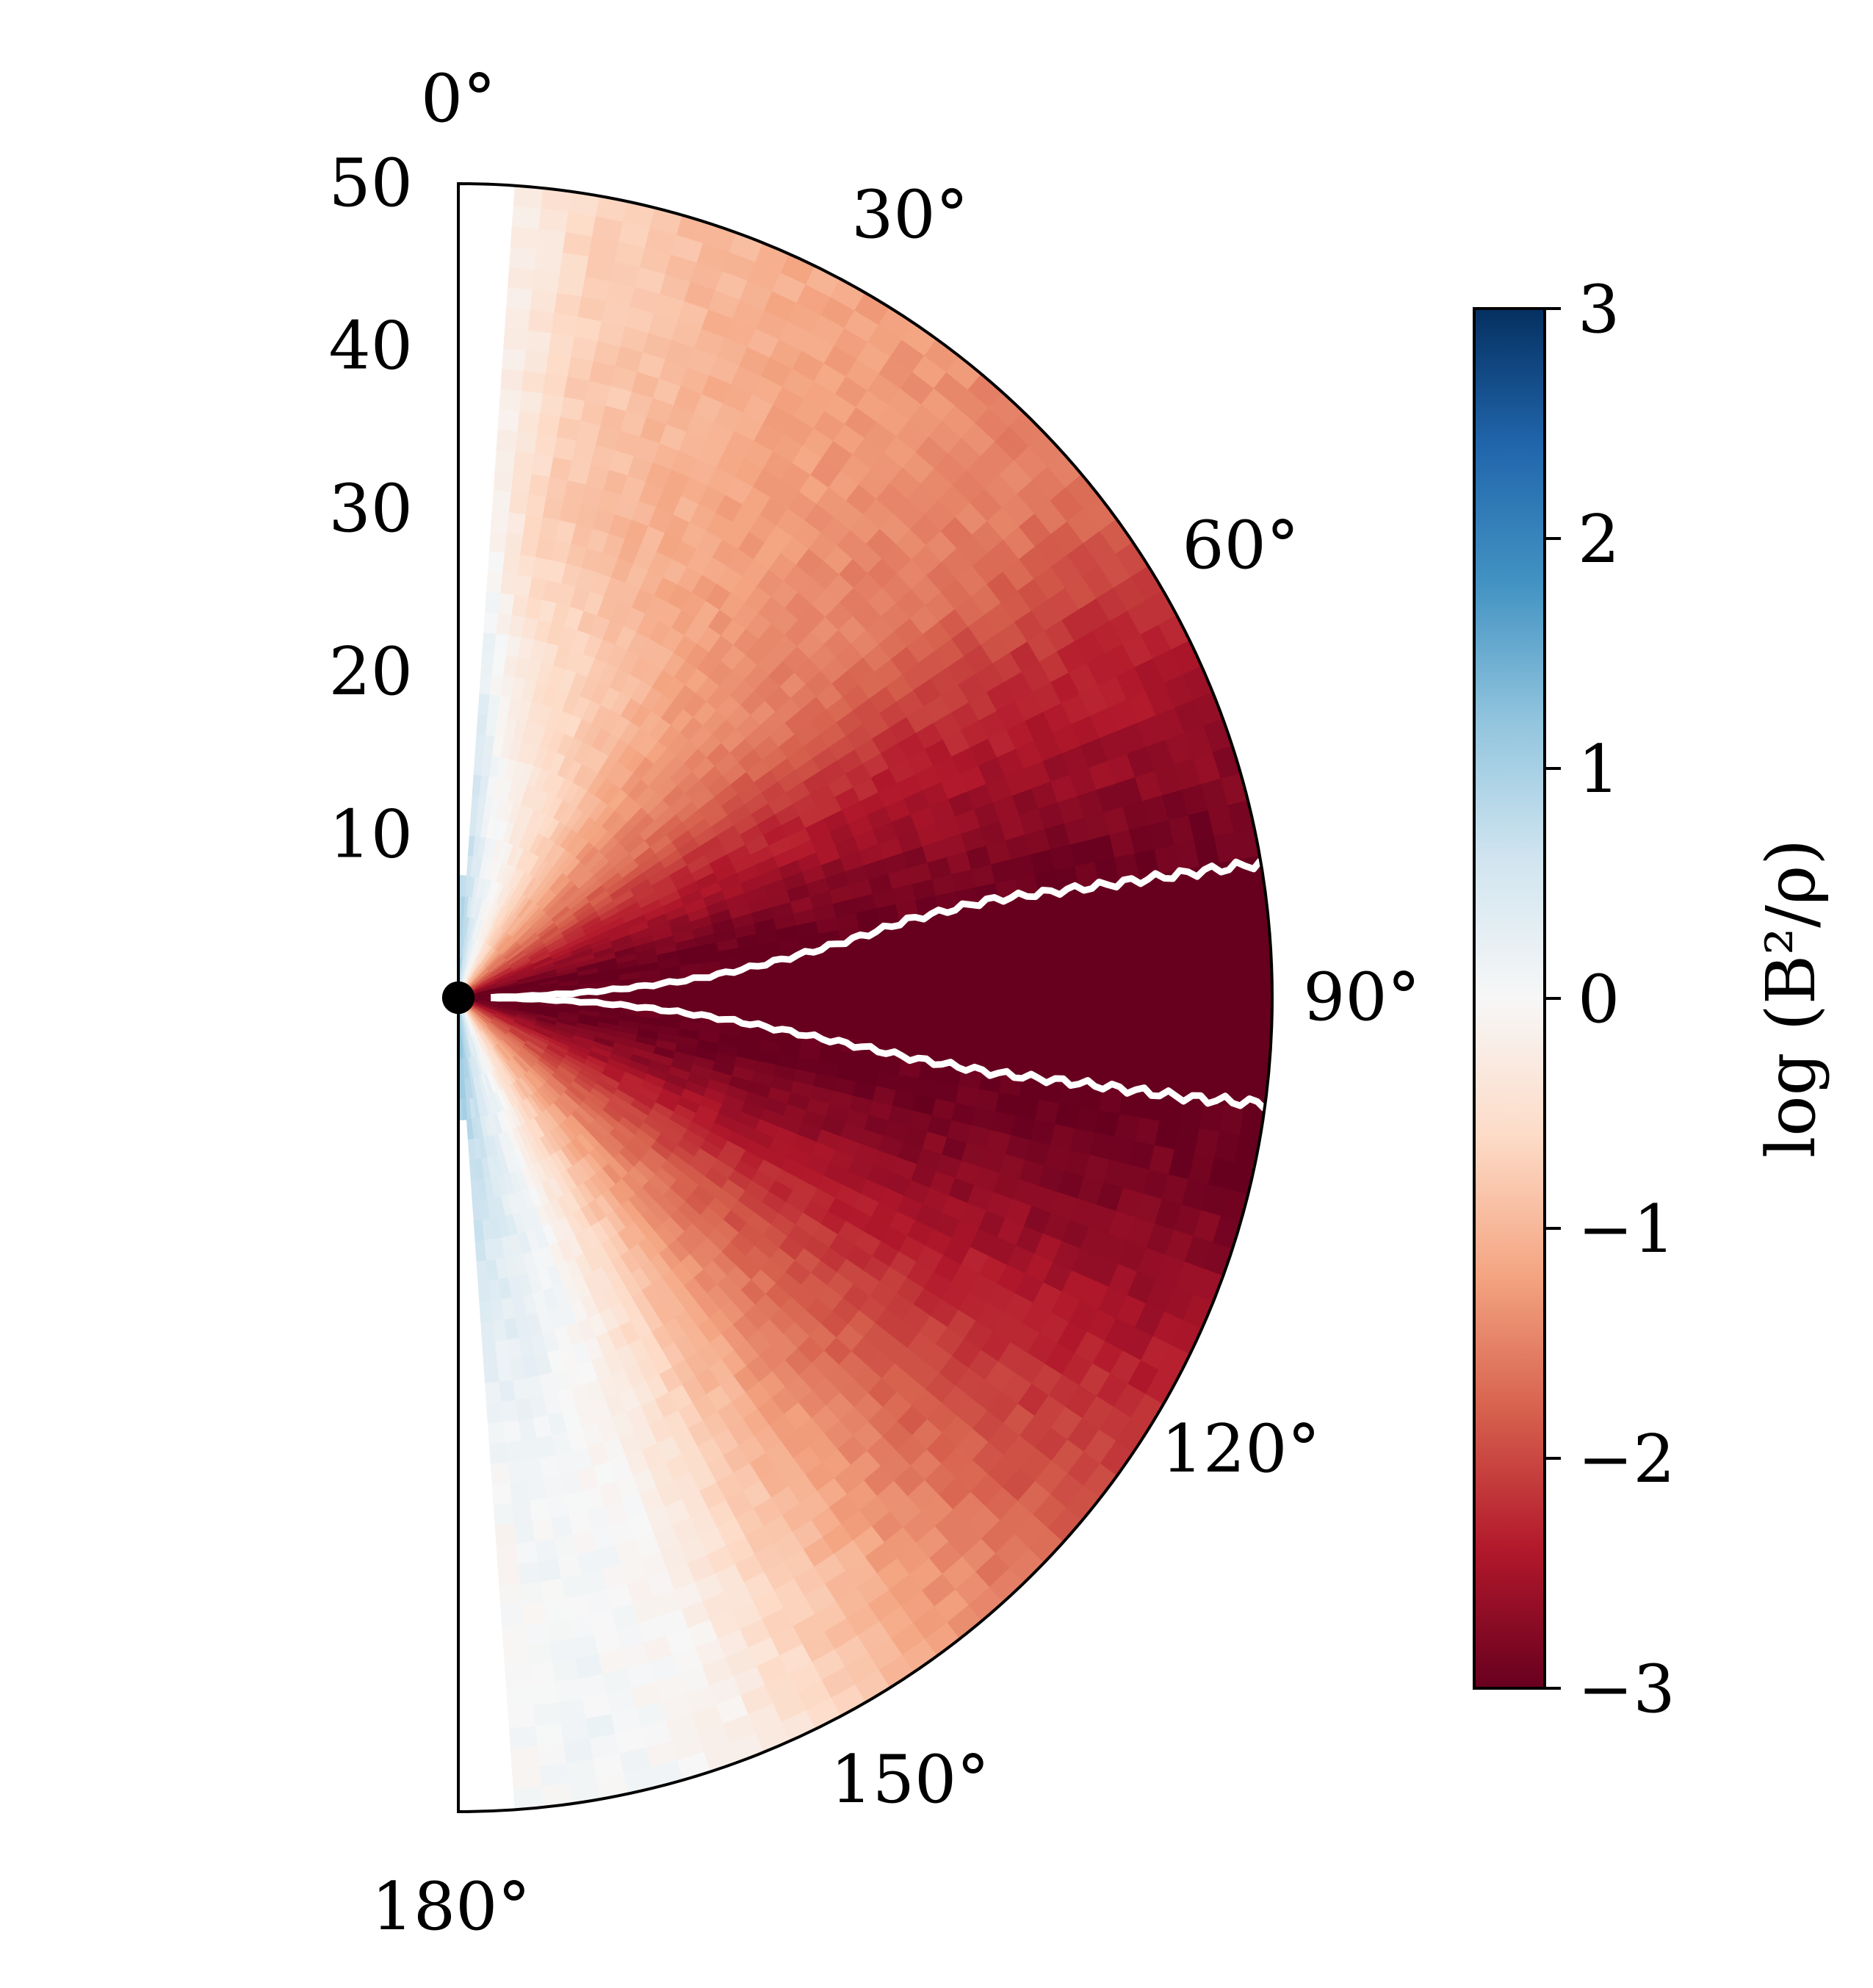 The height and width of the screenshot is (1988, 1873). Describe the element at coordinates (451, 1906) in the screenshot. I see `angular-tick-label: 180°` at that location.